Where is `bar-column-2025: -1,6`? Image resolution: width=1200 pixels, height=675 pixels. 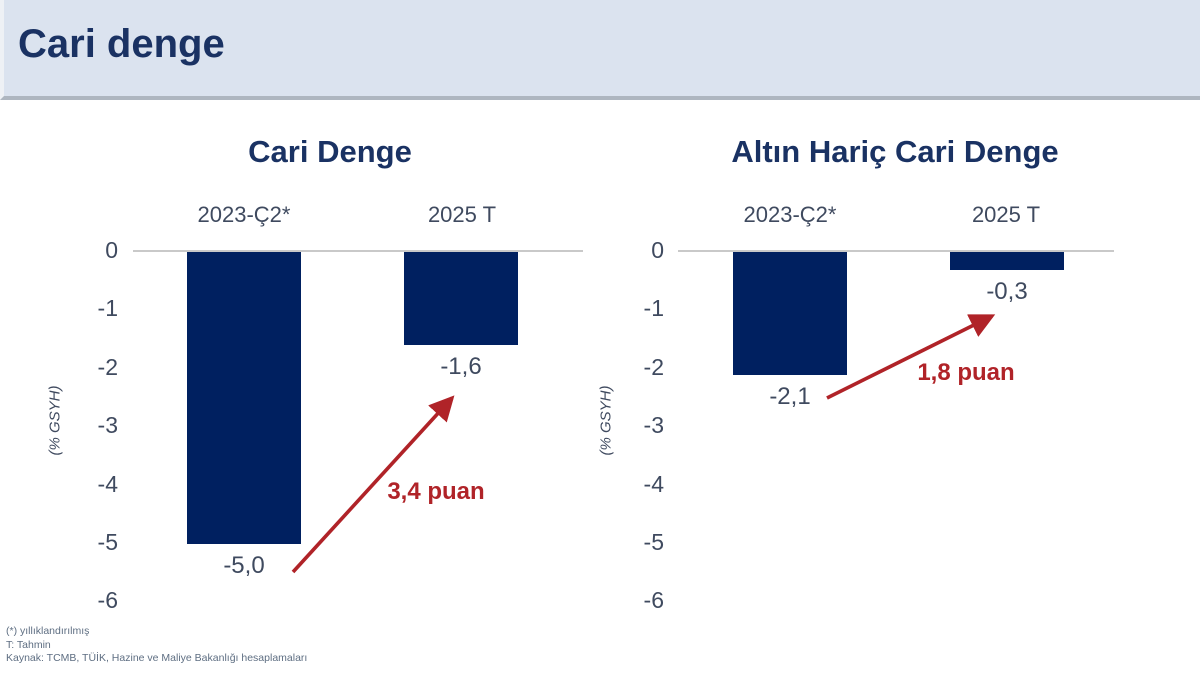 bar-column-2025: -1,6 is located at coordinates (461, 316).